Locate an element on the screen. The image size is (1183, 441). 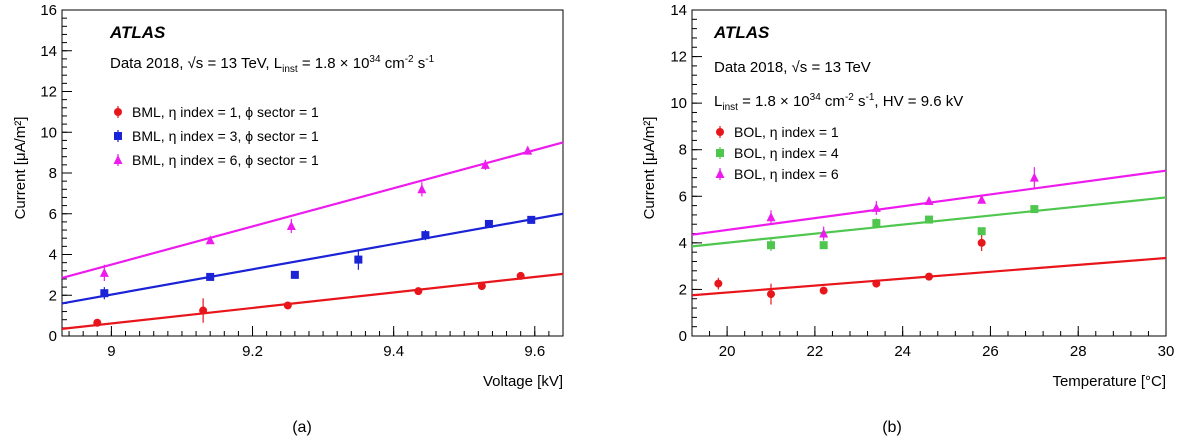
panel-b-x-axis-label: Temperature [°C] is located at coordinates (1109, 381).